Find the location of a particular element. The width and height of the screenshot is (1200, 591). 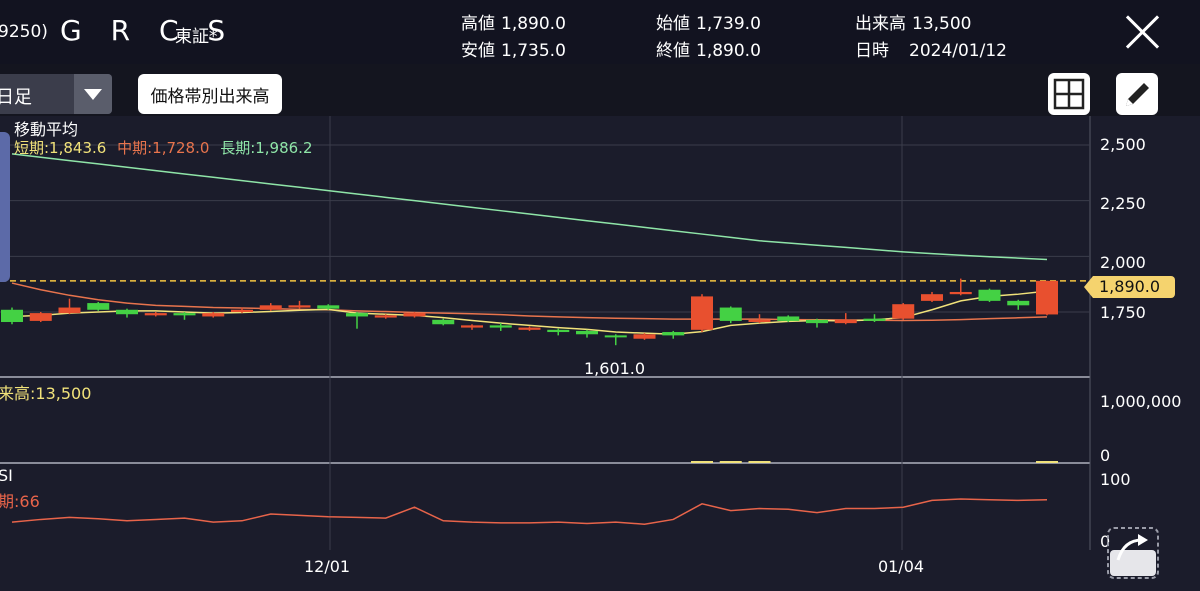

grid-icon is located at coordinates (1069, 94).